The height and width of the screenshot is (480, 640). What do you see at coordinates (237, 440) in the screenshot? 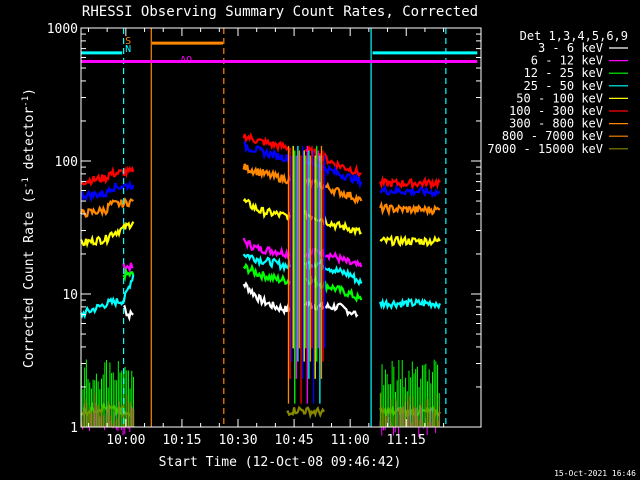
I see `x-tick-label: 10:30` at bounding box center [237, 440].